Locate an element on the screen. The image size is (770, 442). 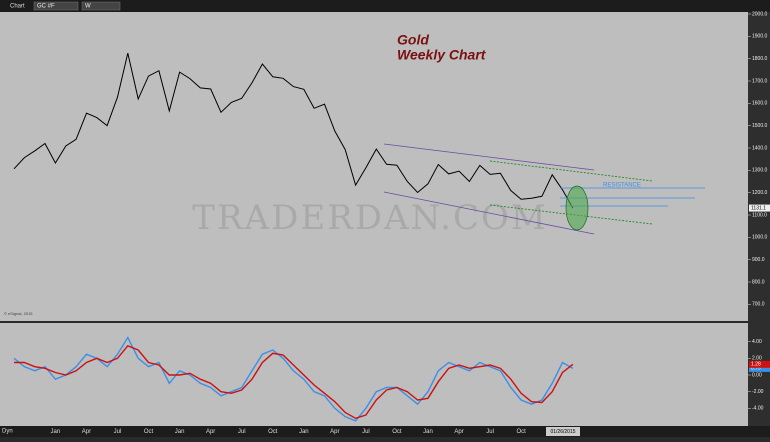
y-tick-label: 700.0 is located at coordinates (758, 305).